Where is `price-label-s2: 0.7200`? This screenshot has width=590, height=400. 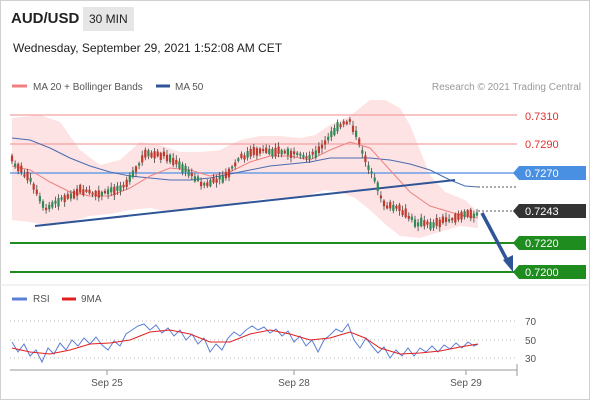 price-label-s2: 0.7200 is located at coordinates (542, 273).